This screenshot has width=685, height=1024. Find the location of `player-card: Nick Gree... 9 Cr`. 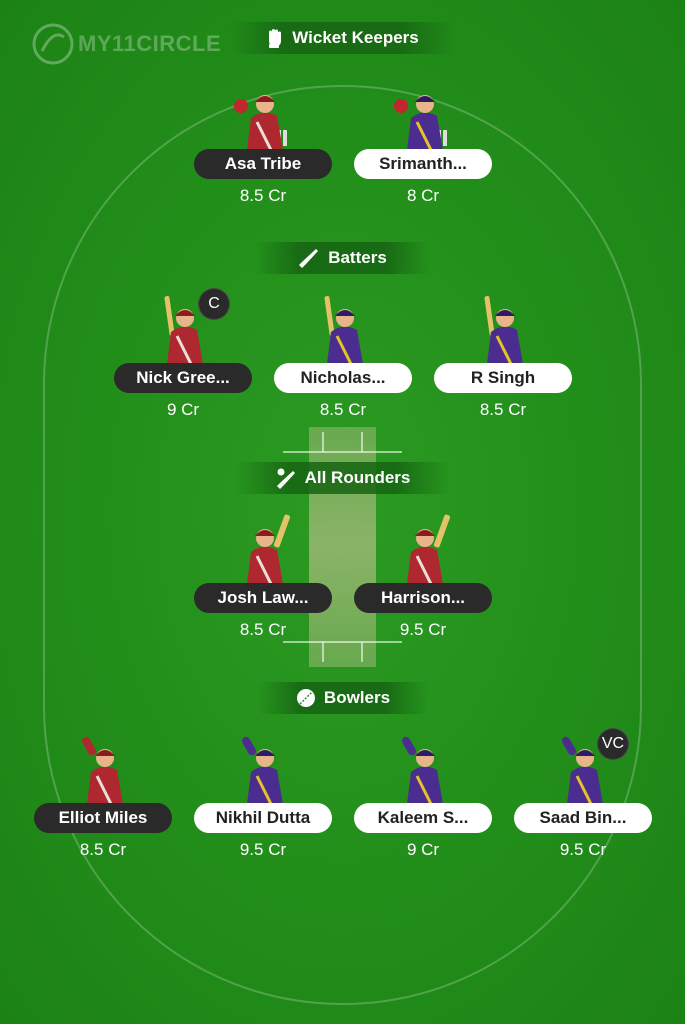

player-card: Nick Gree... 9 Cr is located at coordinates (183, 357).